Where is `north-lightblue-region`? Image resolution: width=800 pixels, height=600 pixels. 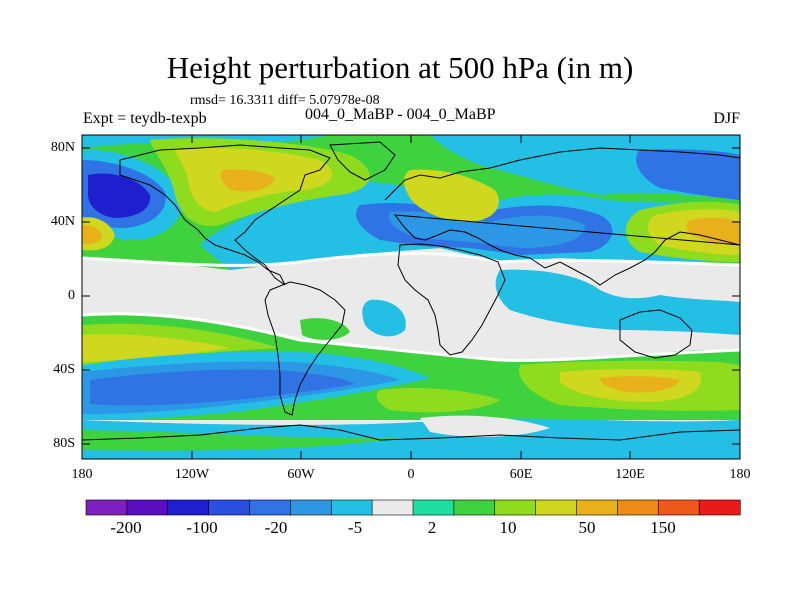
north-lightblue-region is located at coordinates (486, 229).